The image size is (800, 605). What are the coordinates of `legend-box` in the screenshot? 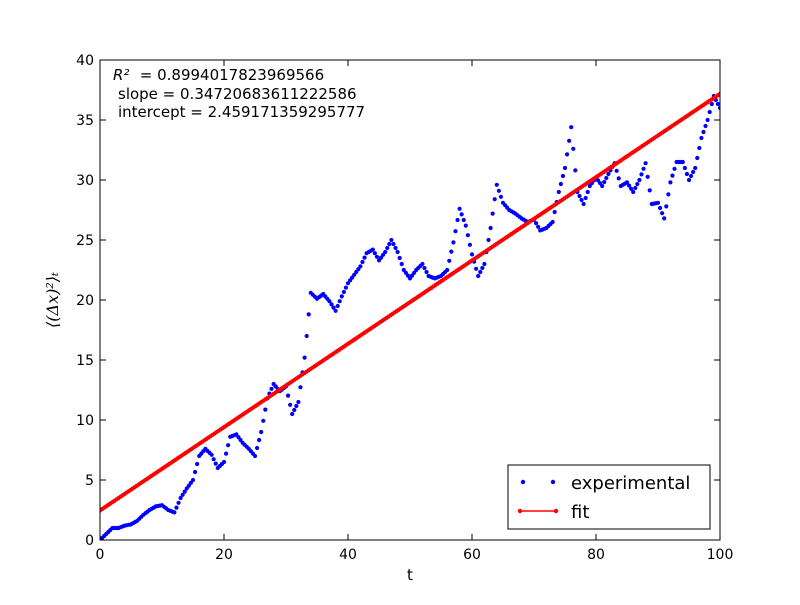 It's located at (609, 497).